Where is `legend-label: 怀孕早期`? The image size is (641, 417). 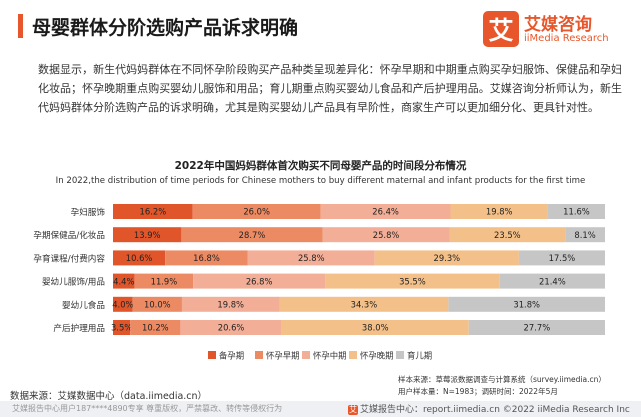
legend-label: 怀孕早期 is located at coordinates (283, 356).